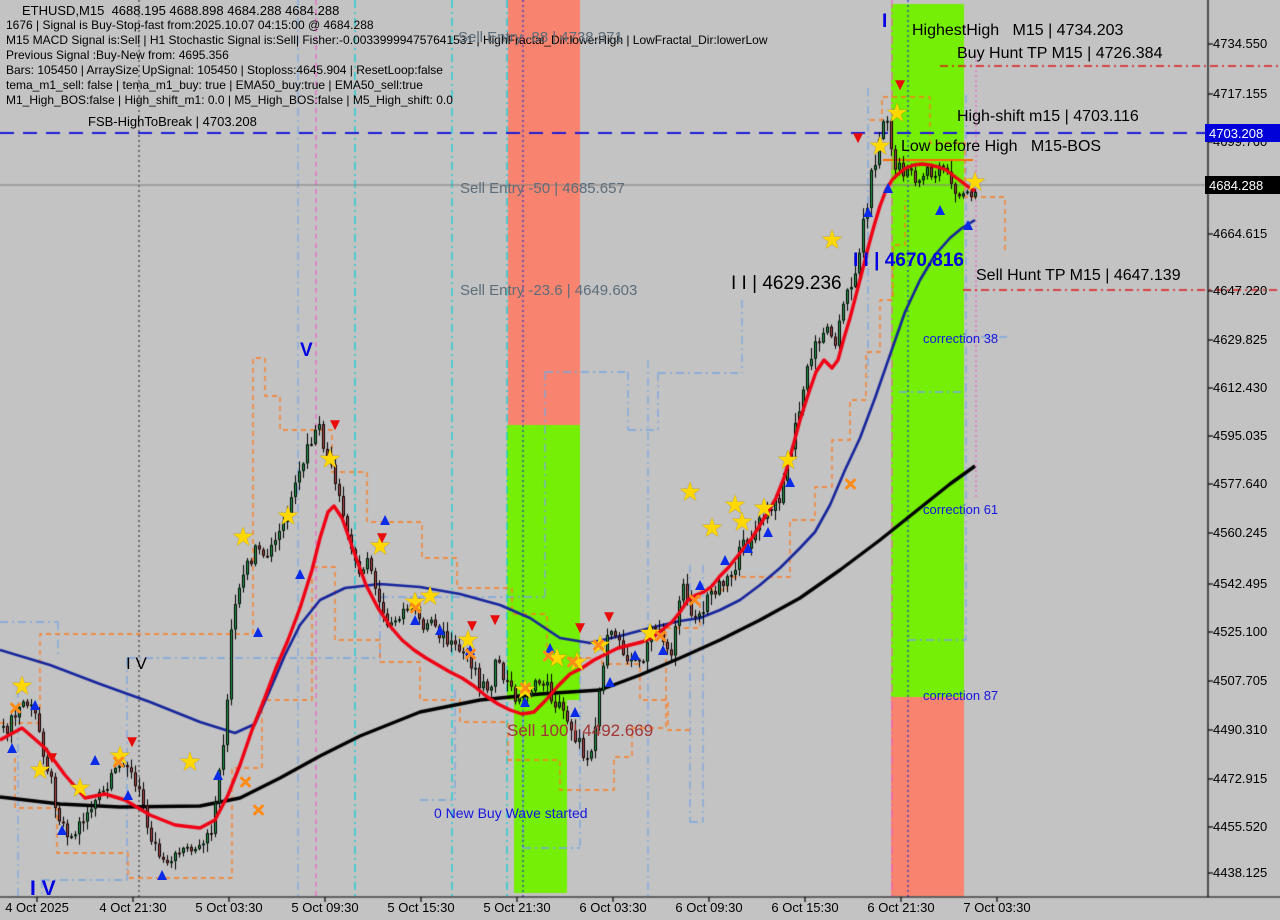 The image size is (1280, 920). What do you see at coordinates (1240, 43) in the screenshot?
I see `price-axis-label: 4734.550` at bounding box center [1240, 43].